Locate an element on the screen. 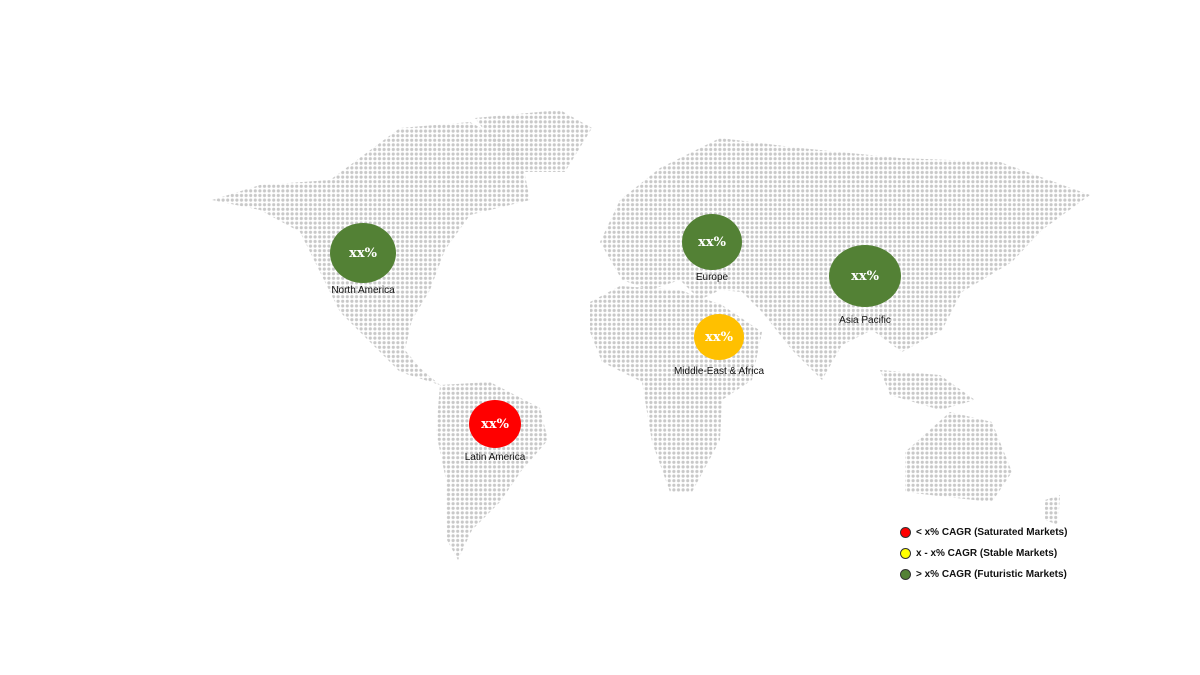 The image size is (1200, 675). land-africa is located at coordinates (676, 389).